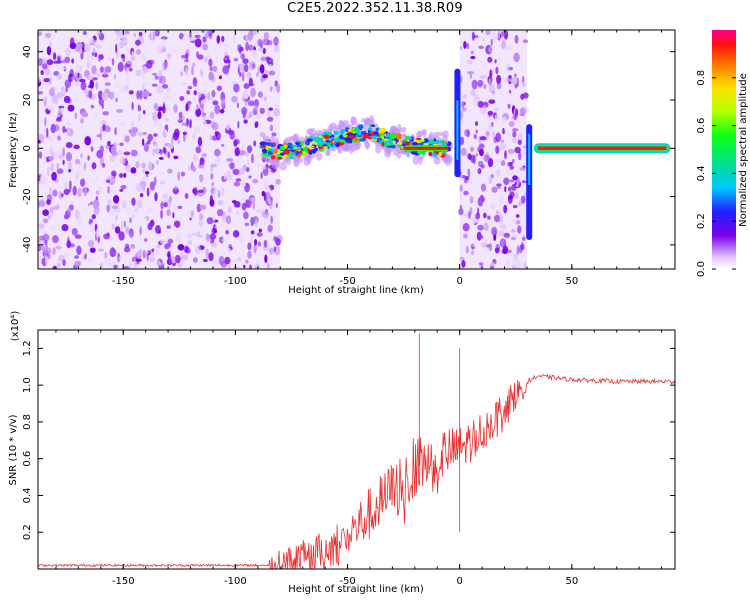 This screenshot has height=600, width=750. Describe the element at coordinates (27, 532) in the screenshot. I see `y-tick-label: 0.2` at that location.